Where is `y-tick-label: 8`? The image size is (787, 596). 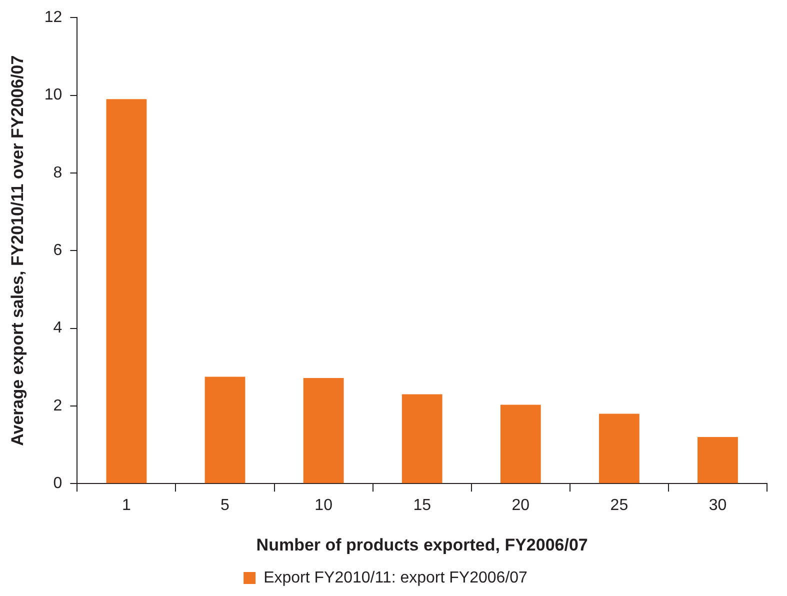
y-tick-label: 8 is located at coordinates (57, 173).